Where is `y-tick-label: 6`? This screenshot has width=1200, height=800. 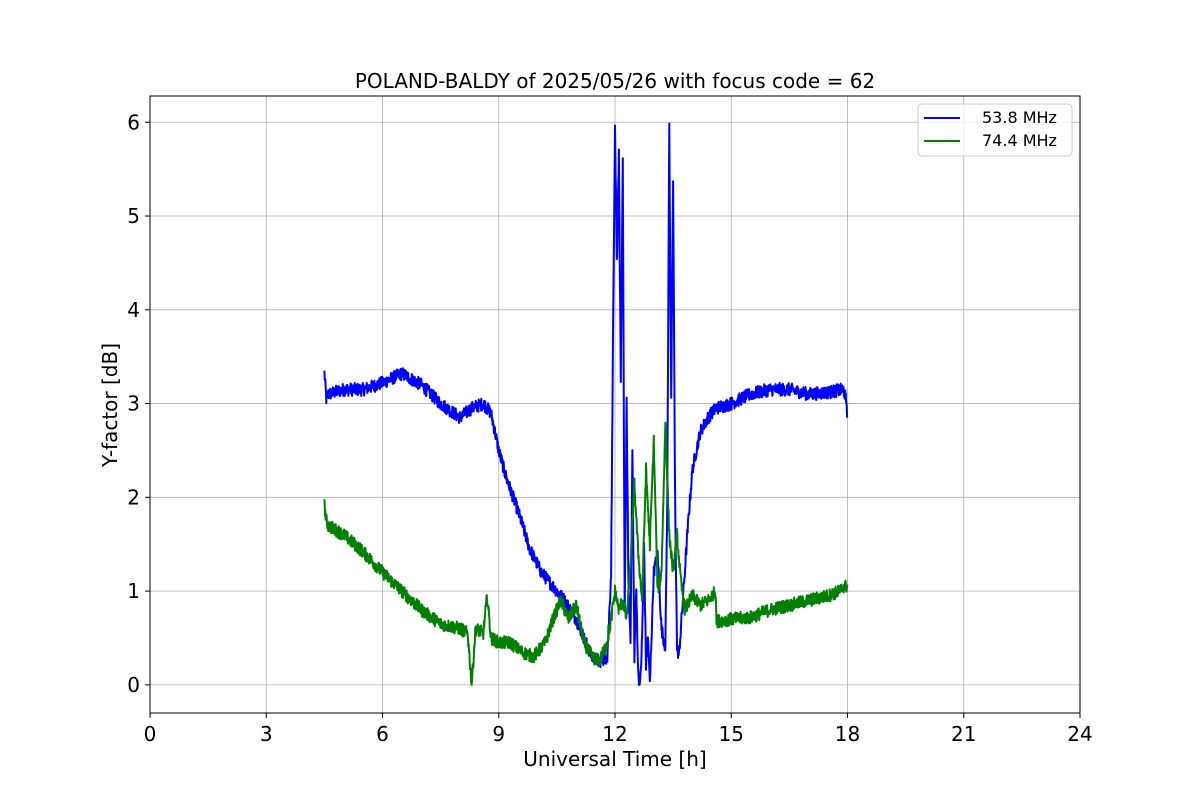
y-tick-label: 6 is located at coordinates (133, 122).